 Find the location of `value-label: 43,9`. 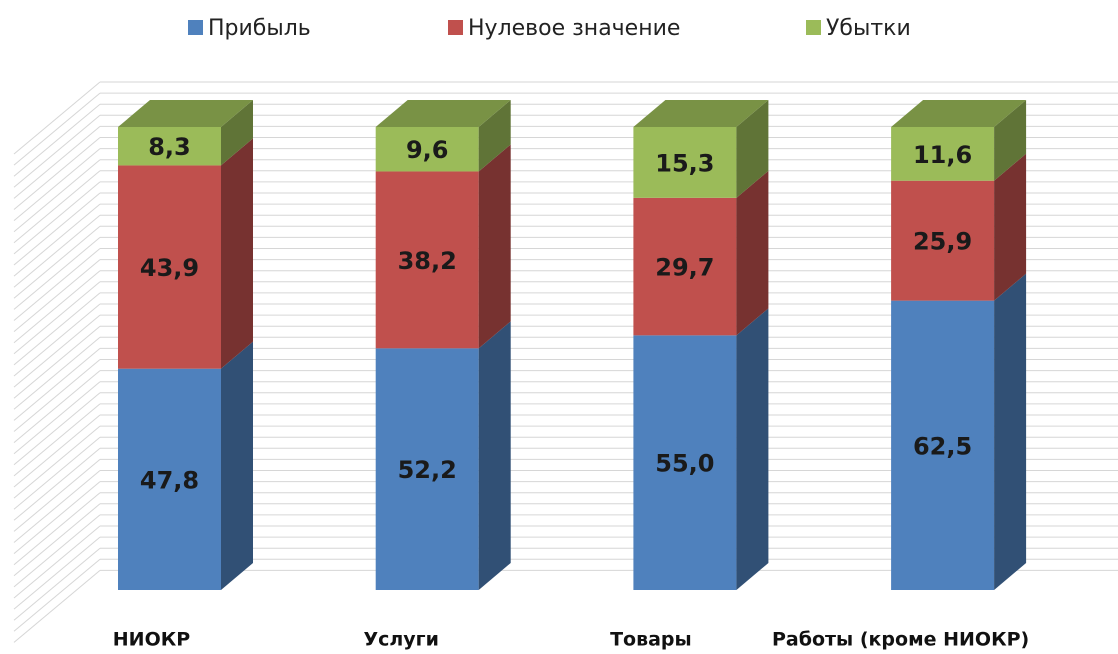

value-label: 43,9 is located at coordinates (169, 268).